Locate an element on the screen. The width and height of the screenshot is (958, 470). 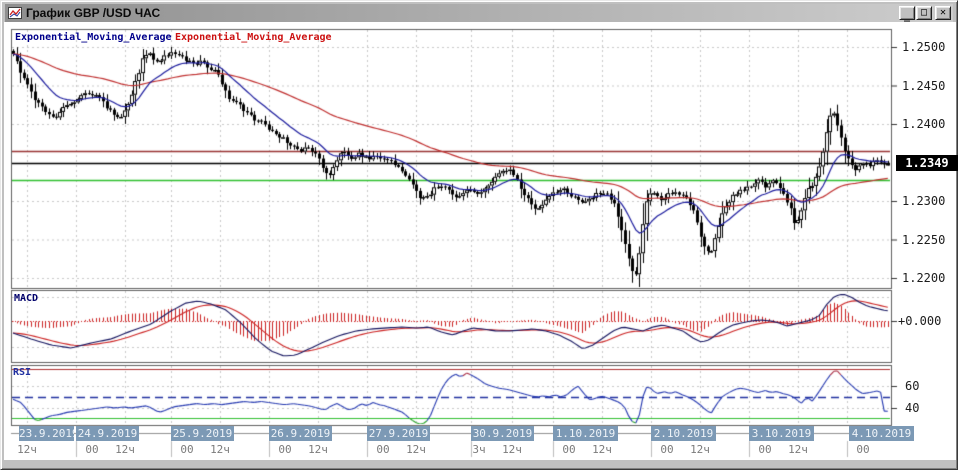
macd-legend: MACD is located at coordinates (26, 298).